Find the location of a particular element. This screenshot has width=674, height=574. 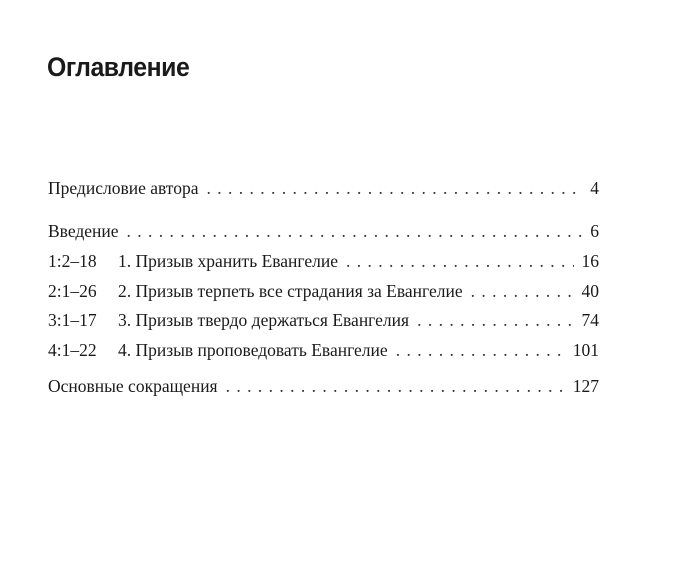

entry-ref: 1:2–18 is located at coordinates (72, 261).